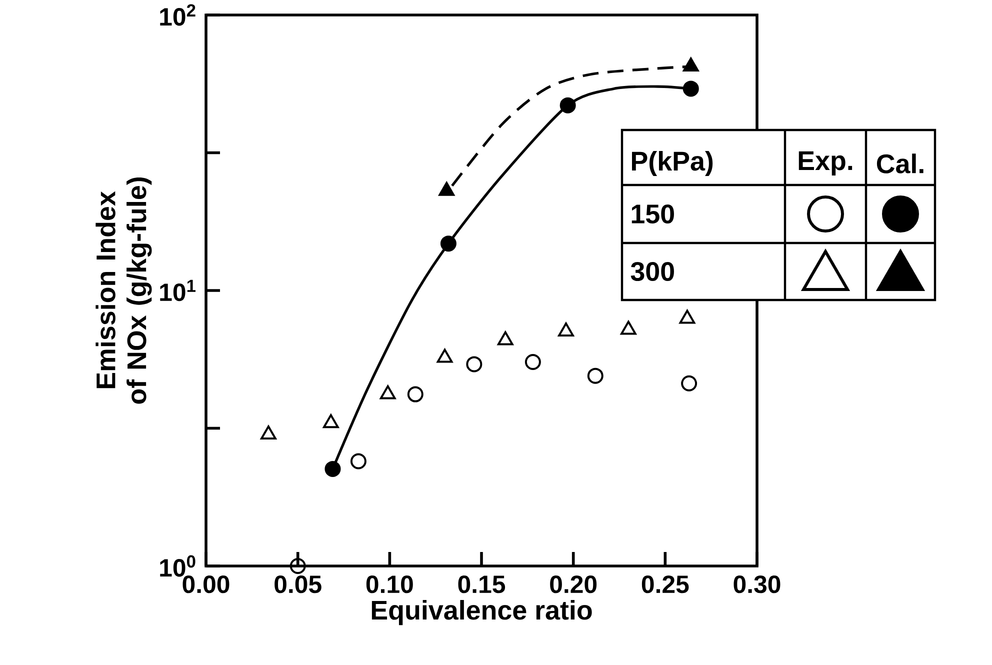 Image resolution: width=992 pixels, height=665 pixels. I want to click on annotation: 150, so click(653, 214).